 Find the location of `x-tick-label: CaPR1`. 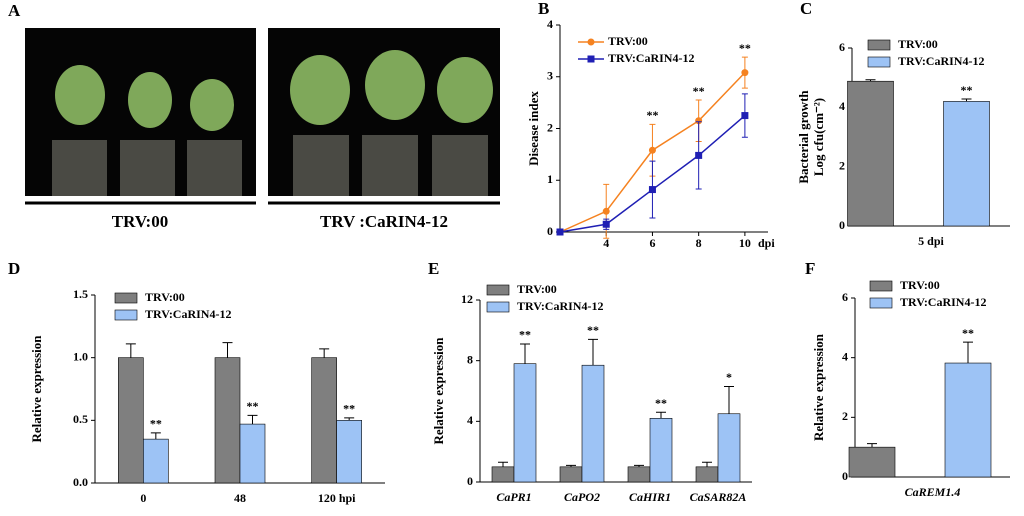

x-tick-label: CaPR1 is located at coordinates (513, 497).